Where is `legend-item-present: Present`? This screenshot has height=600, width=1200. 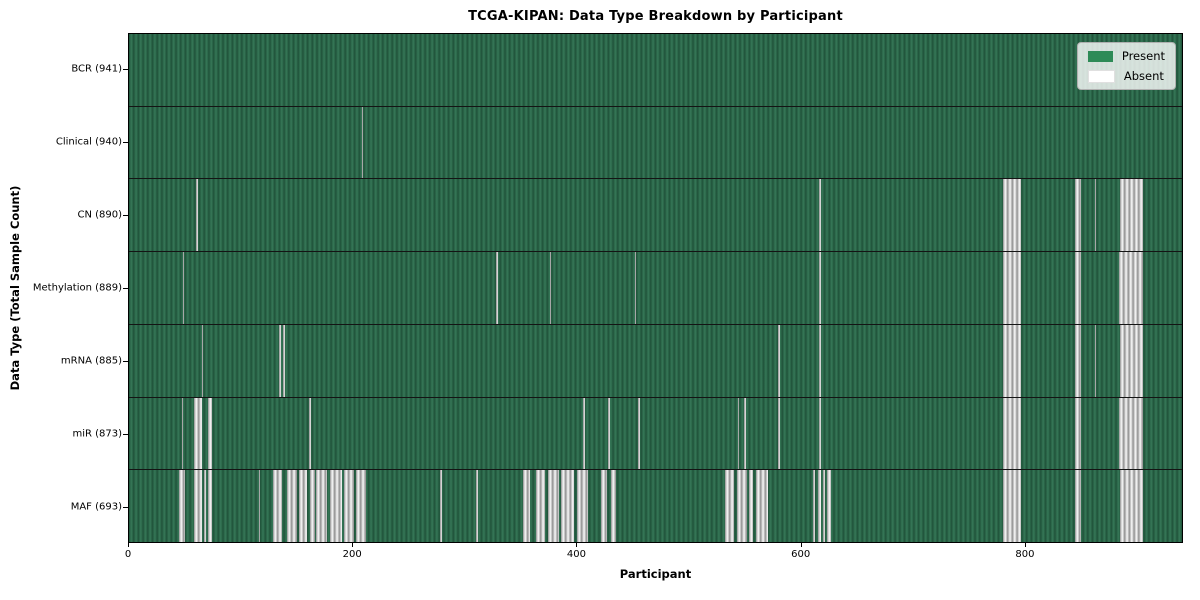 legend-item-present: Present is located at coordinates (1126, 56).